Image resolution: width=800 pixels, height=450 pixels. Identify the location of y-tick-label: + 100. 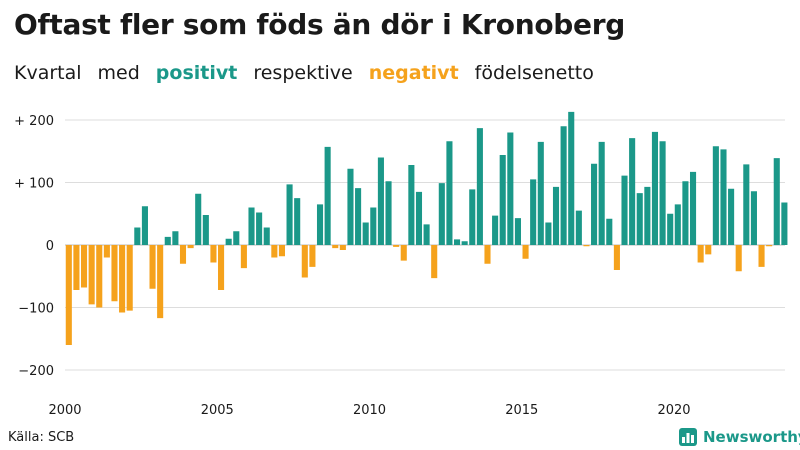
(34, 184).